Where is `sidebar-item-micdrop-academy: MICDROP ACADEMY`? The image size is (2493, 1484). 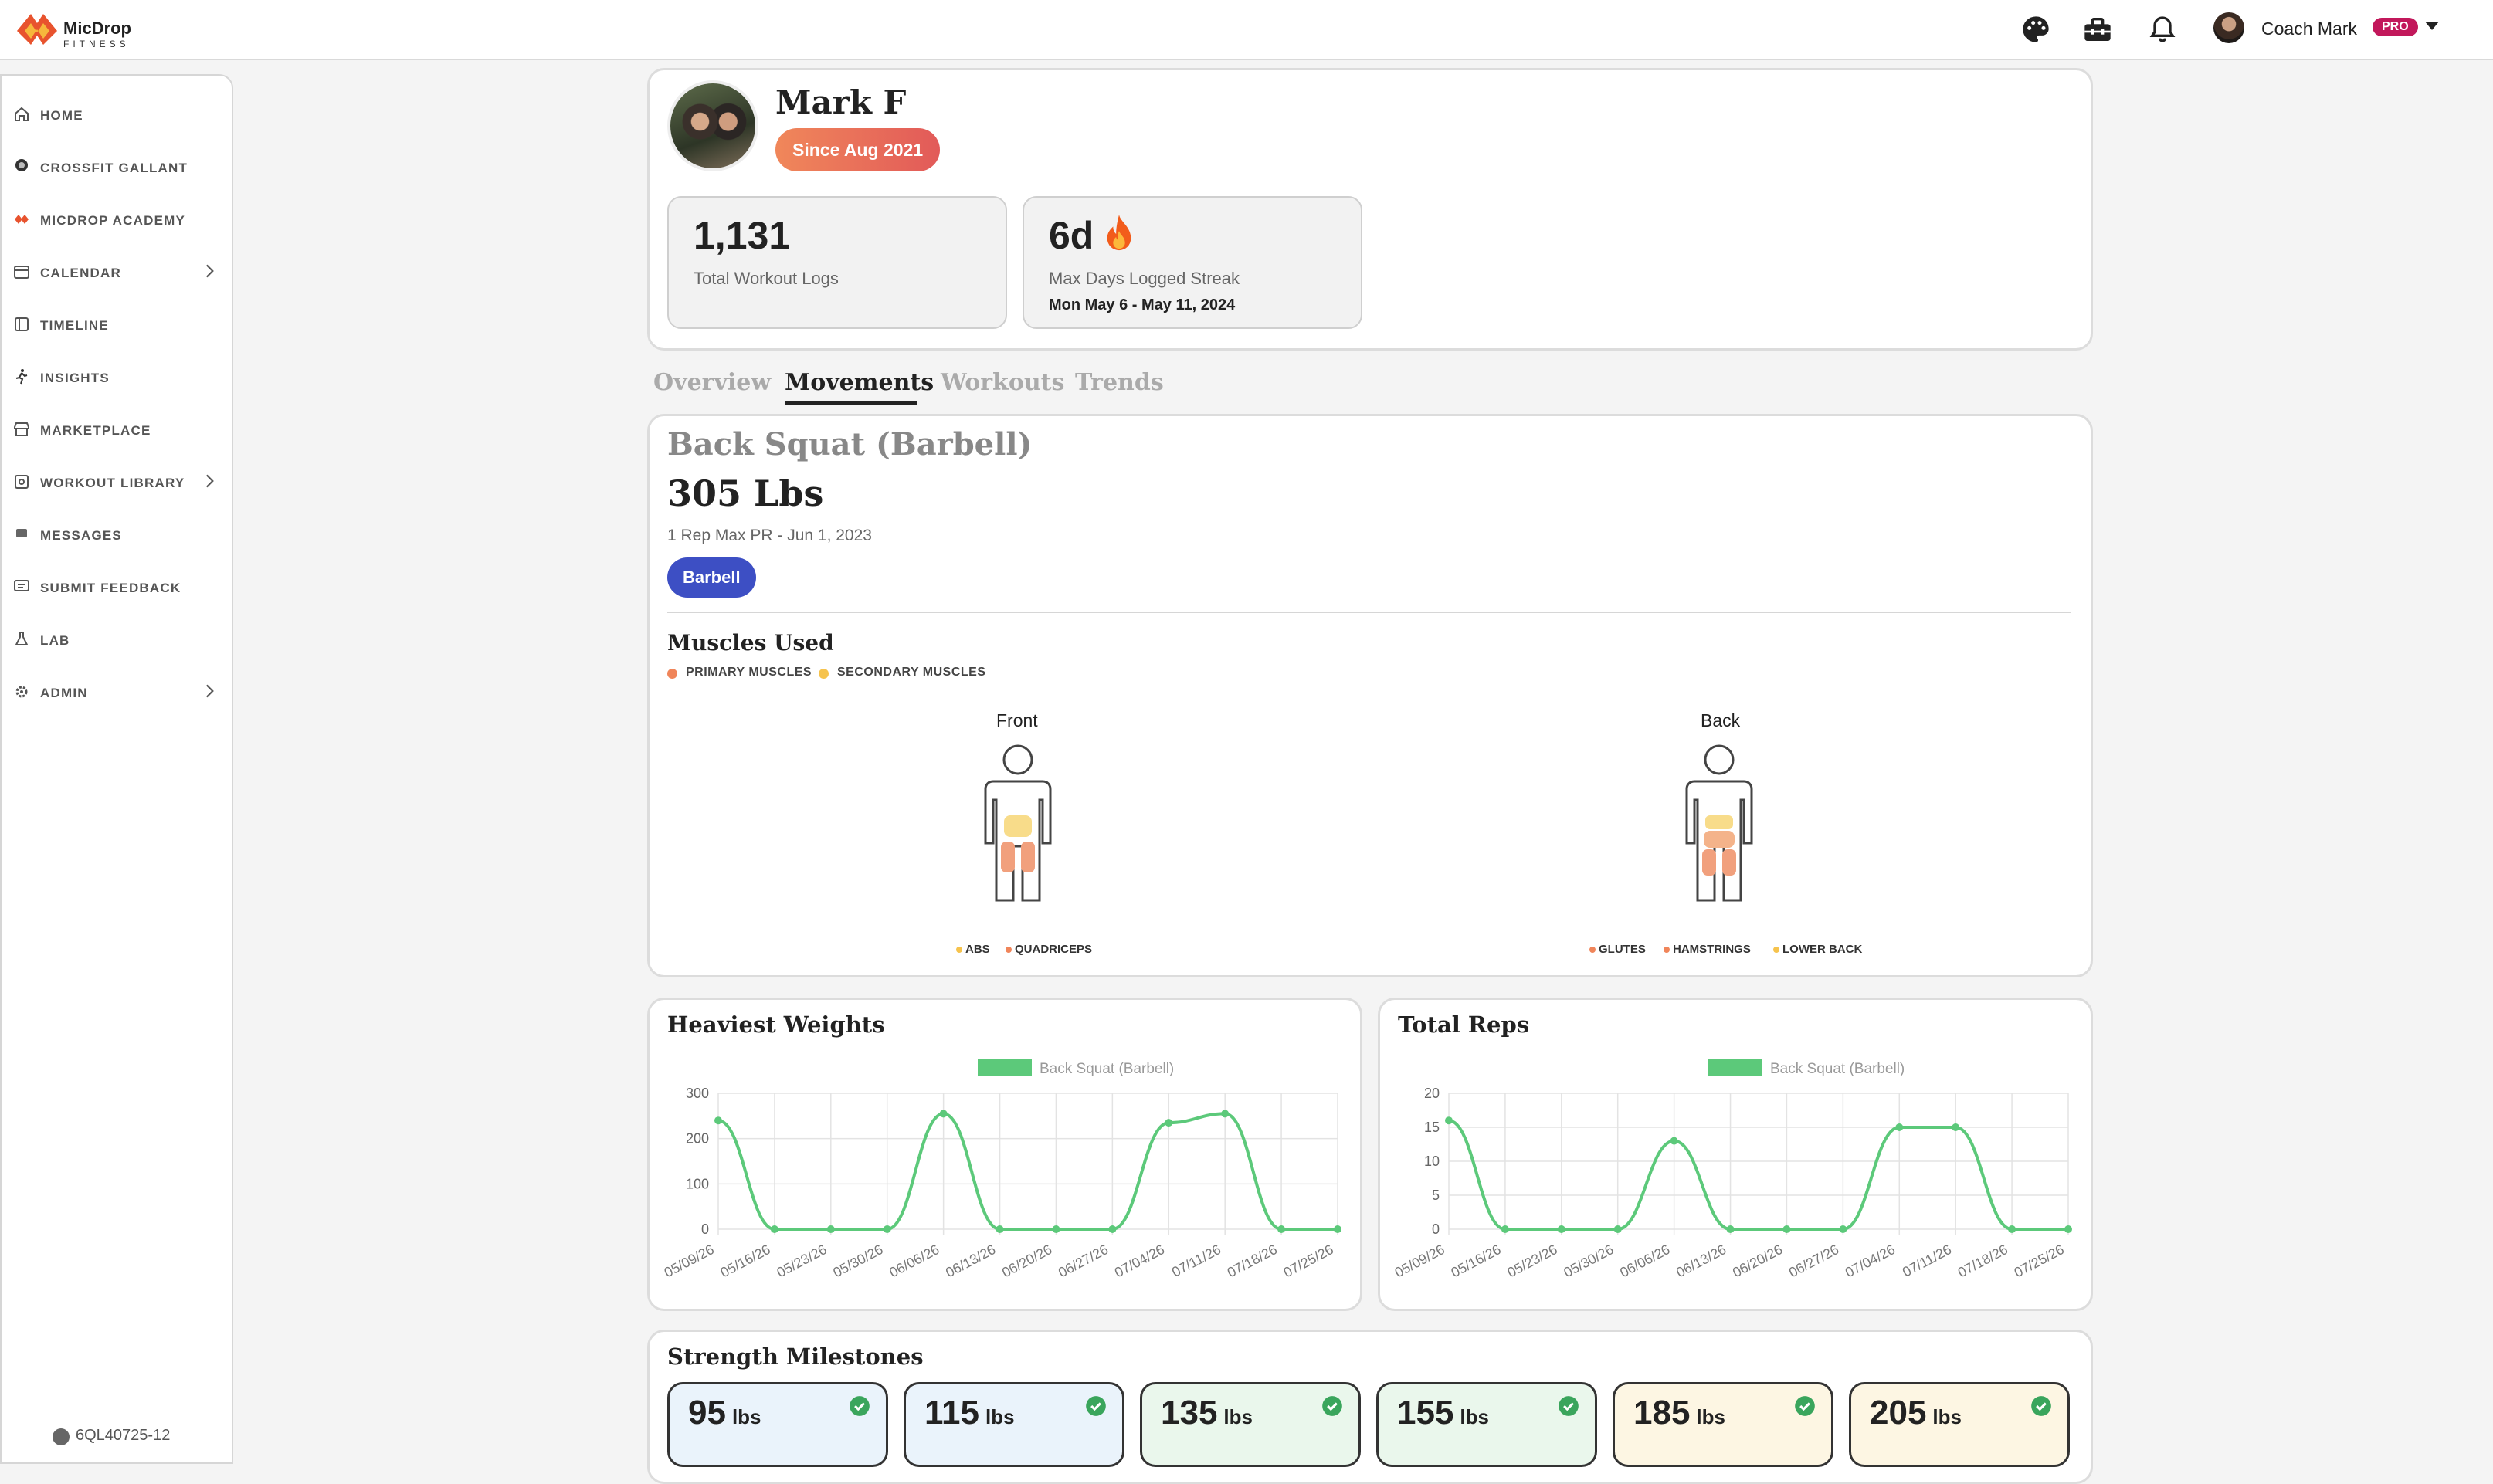
sidebar-item-micdrop-academy: MICDROP ACADEMY is located at coordinates (114, 221).